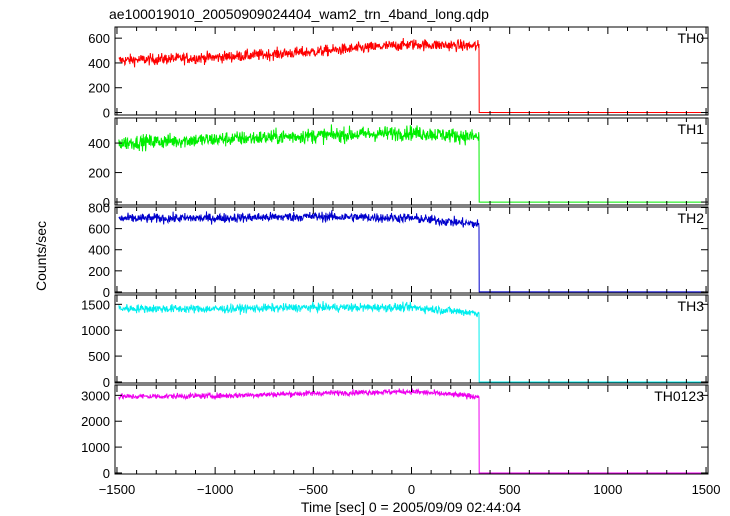 The image size is (730, 516). I want to click on panel-label-th0123: TH0123, so click(679, 396).